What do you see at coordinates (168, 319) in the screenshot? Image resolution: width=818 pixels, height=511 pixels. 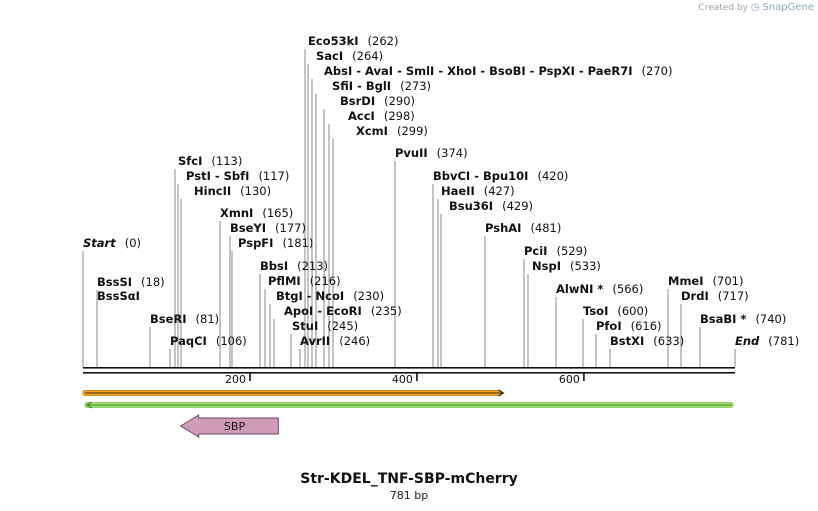 I see `site-enzyme-name: BseRI` at bounding box center [168, 319].